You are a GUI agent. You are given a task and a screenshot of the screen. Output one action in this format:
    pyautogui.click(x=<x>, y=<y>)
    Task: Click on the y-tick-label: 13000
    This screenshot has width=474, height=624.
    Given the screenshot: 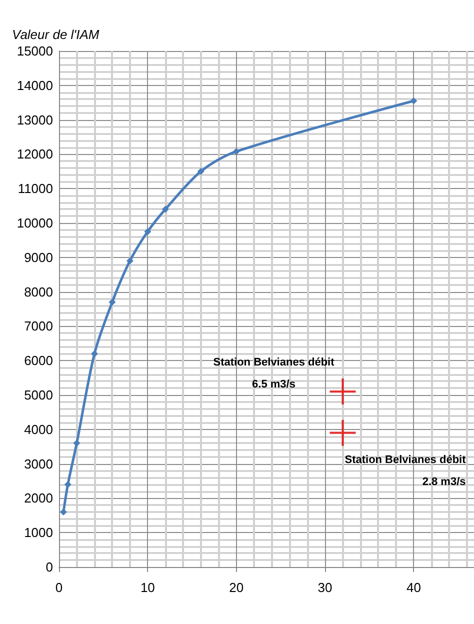 What is the action you would take?
    pyautogui.click(x=34, y=120)
    